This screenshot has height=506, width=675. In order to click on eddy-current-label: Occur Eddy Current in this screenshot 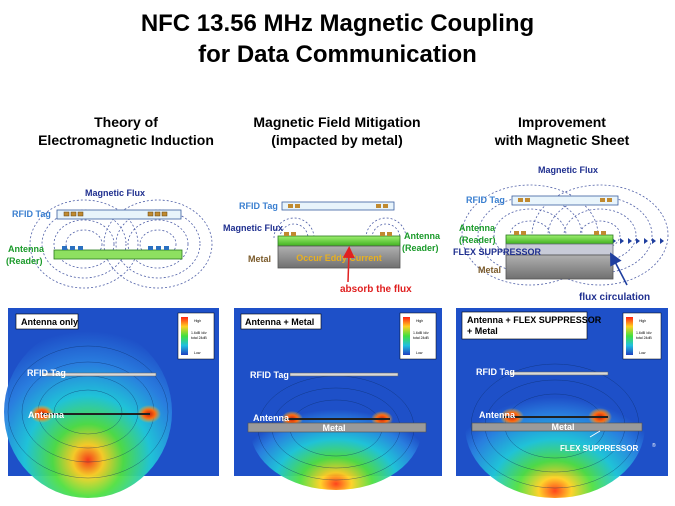, I will do `click(339, 258)`.